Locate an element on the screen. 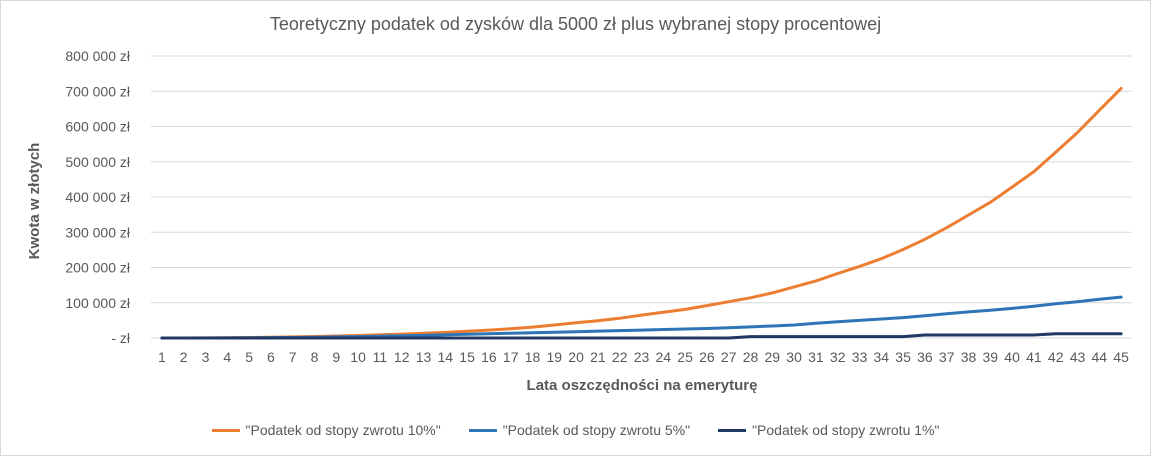 This screenshot has width=1151, height=456. x-tick-label: 27 is located at coordinates (729, 357).